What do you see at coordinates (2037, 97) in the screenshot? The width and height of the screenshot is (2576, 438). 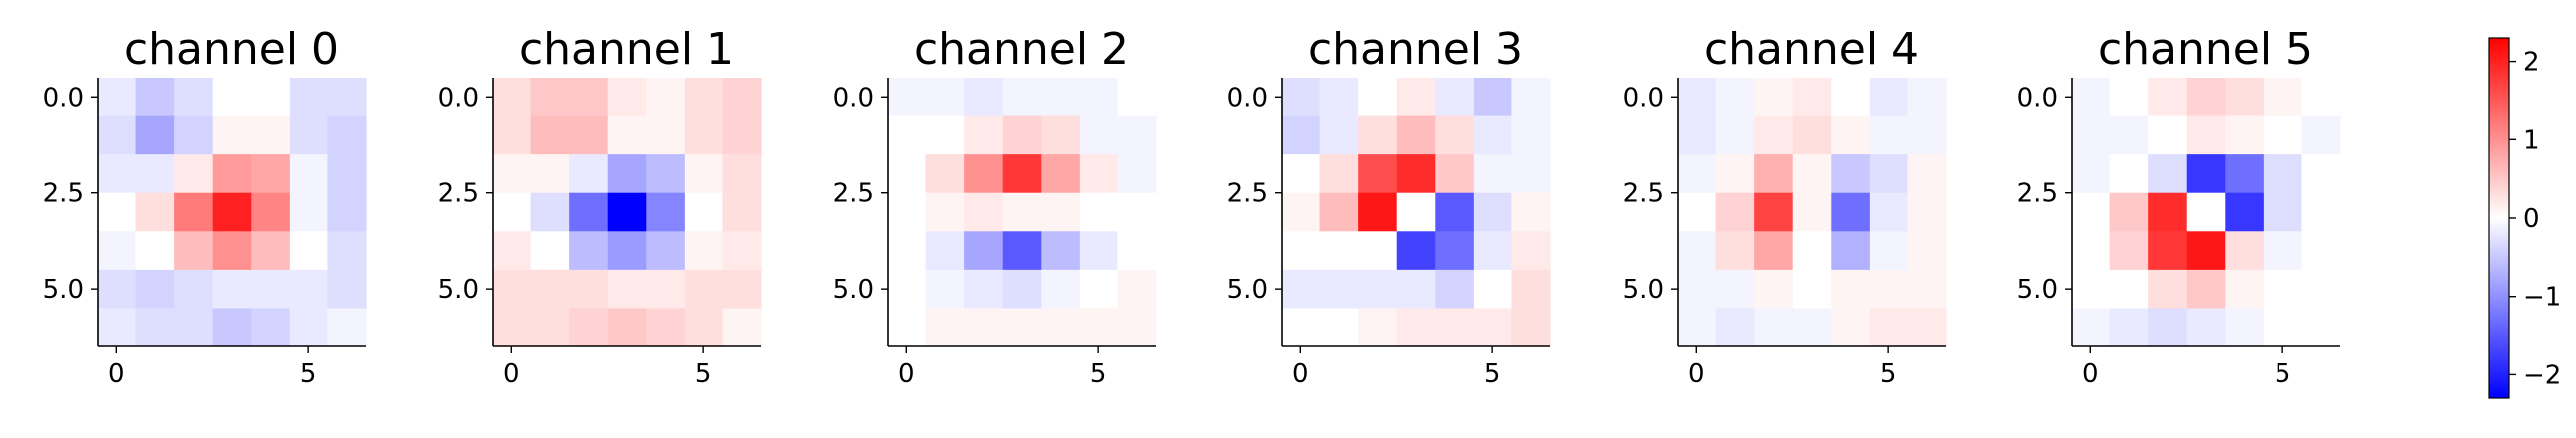 I see `y-tick-label: 0.0` at bounding box center [2037, 97].